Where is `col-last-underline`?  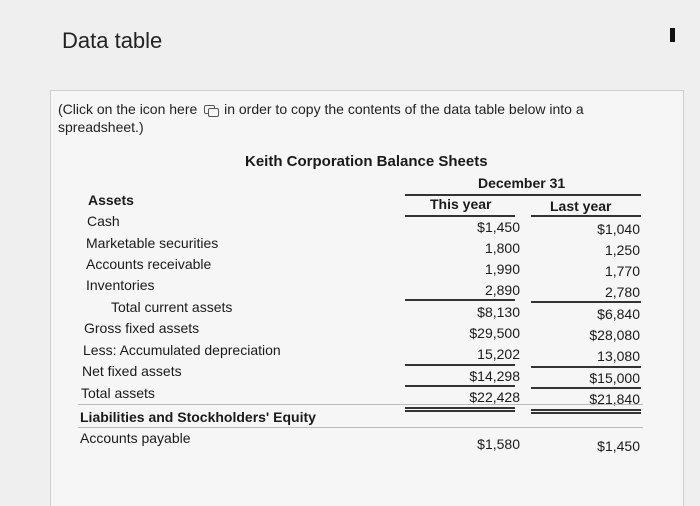 col-last-underline is located at coordinates (586, 216).